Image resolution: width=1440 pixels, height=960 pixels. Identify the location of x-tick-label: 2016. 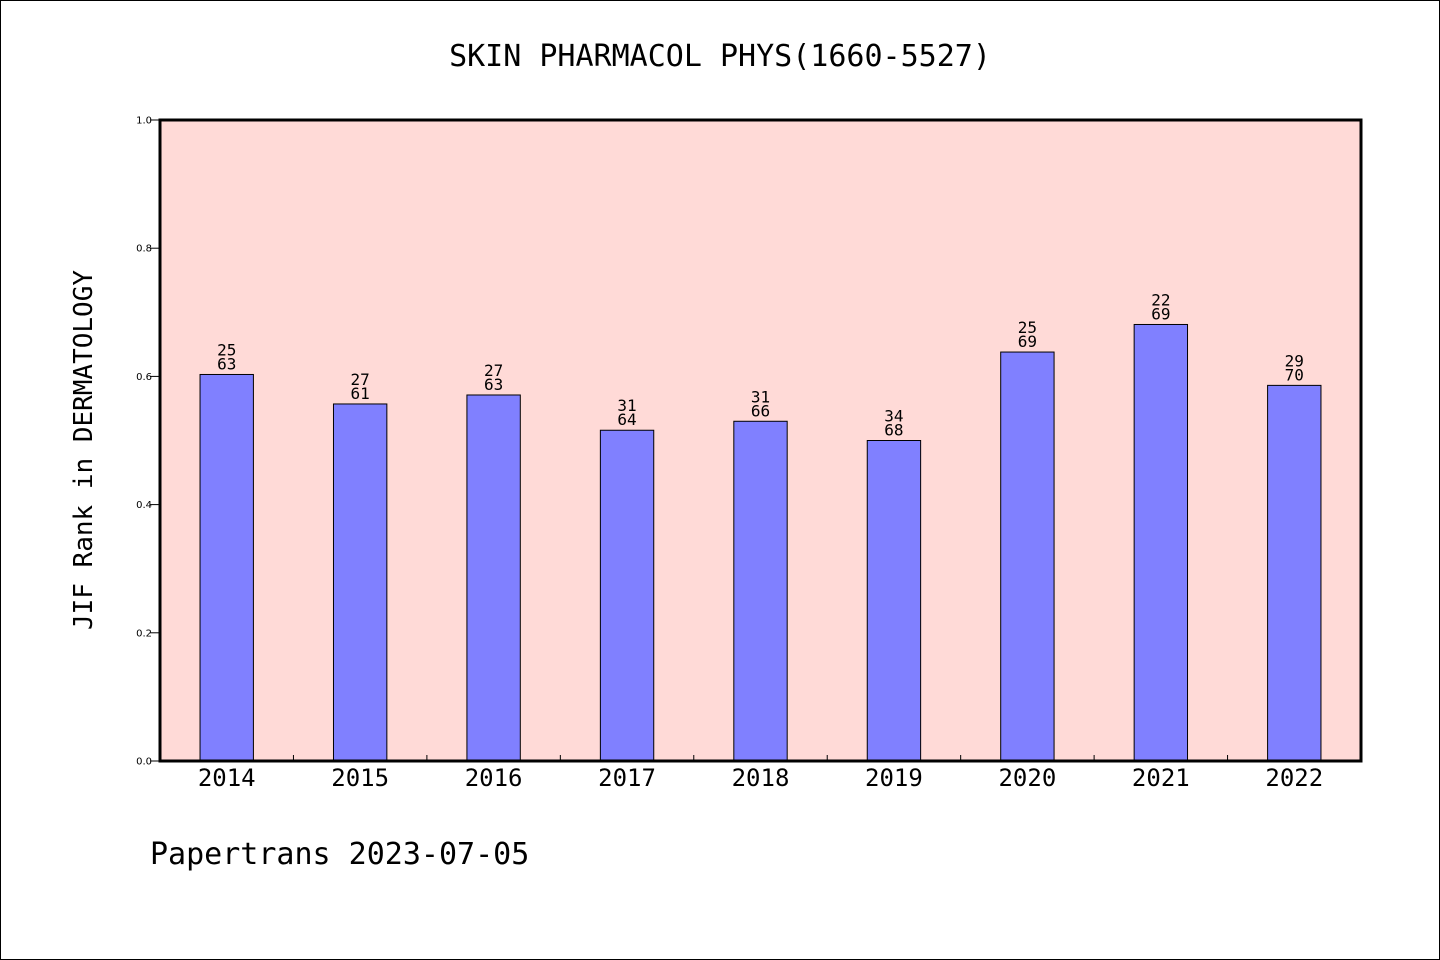
(494, 778).